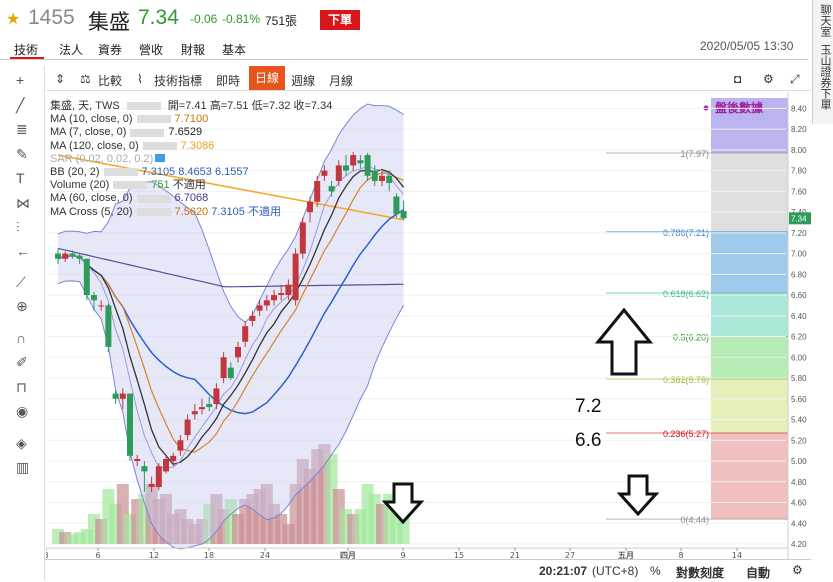 Image resolution: width=833 pixels, height=582 pixels. What do you see at coordinates (795, 79) in the screenshot?
I see `fullscreen-icon: ⤢` at bounding box center [795, 79].